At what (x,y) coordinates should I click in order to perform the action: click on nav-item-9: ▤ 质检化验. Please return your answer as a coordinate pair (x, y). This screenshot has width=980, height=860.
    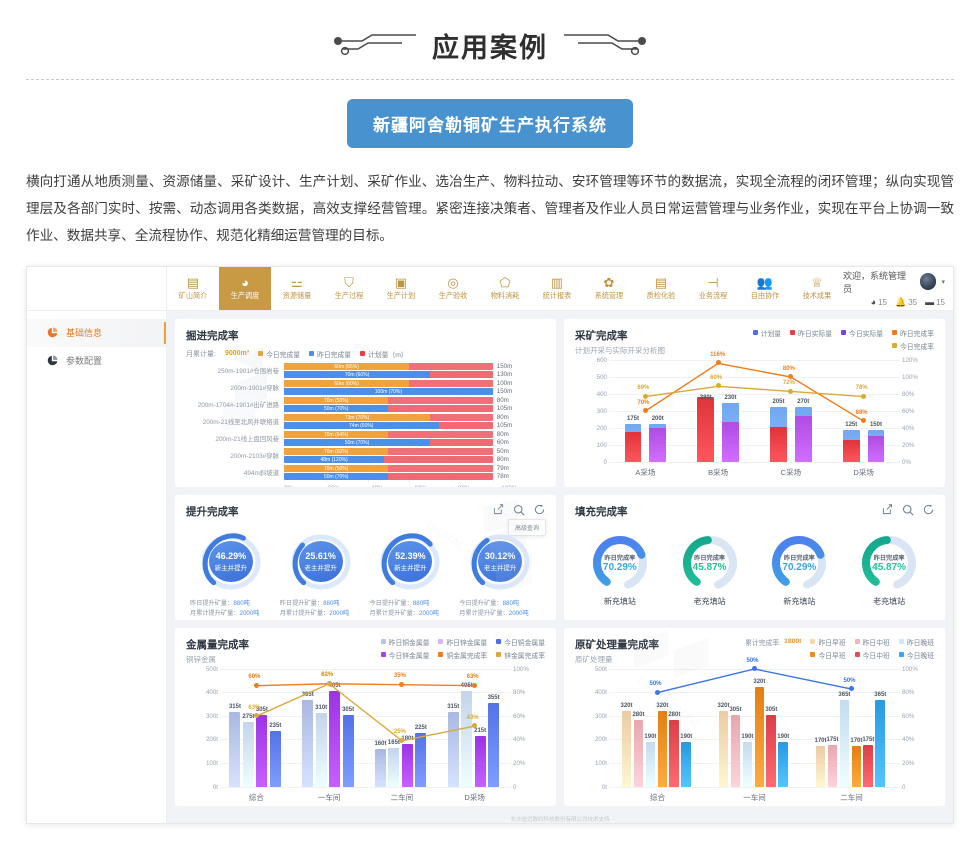
    Looking at the image, I should click on (661, 288).